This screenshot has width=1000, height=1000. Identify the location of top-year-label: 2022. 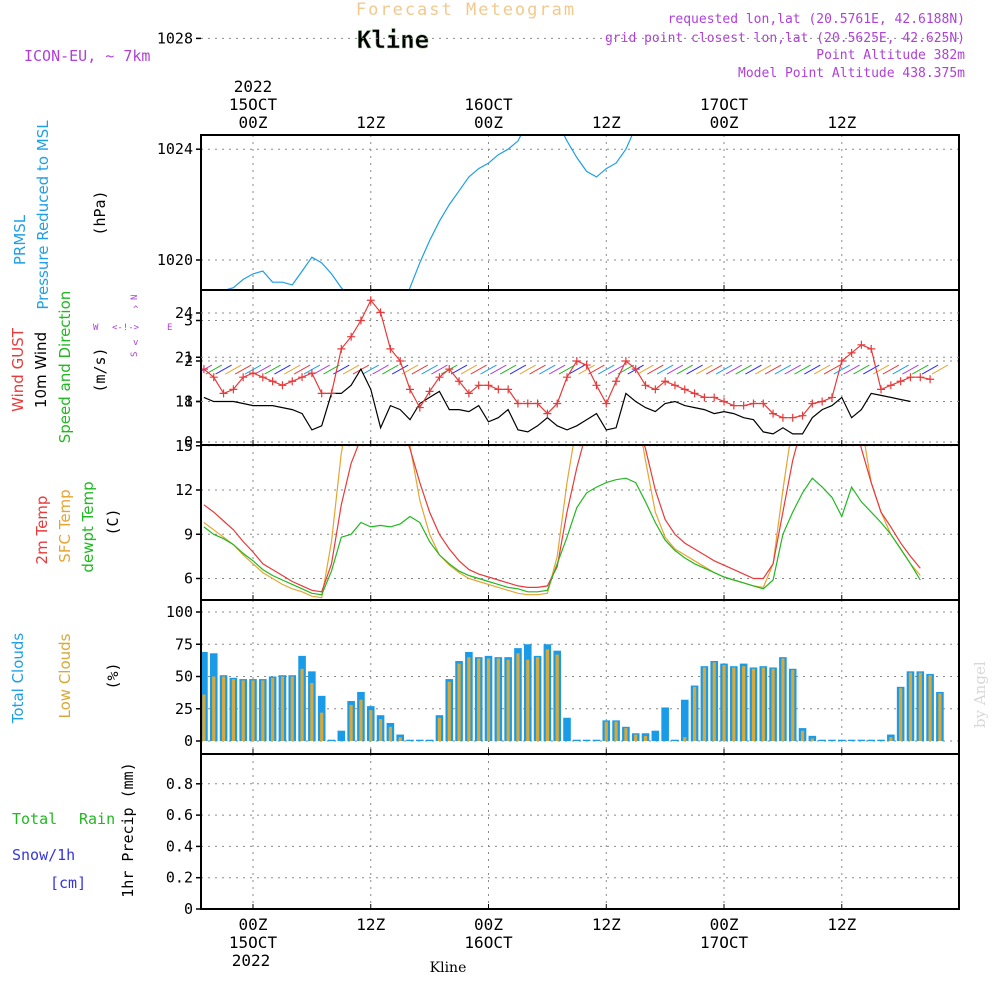
(253, 86).